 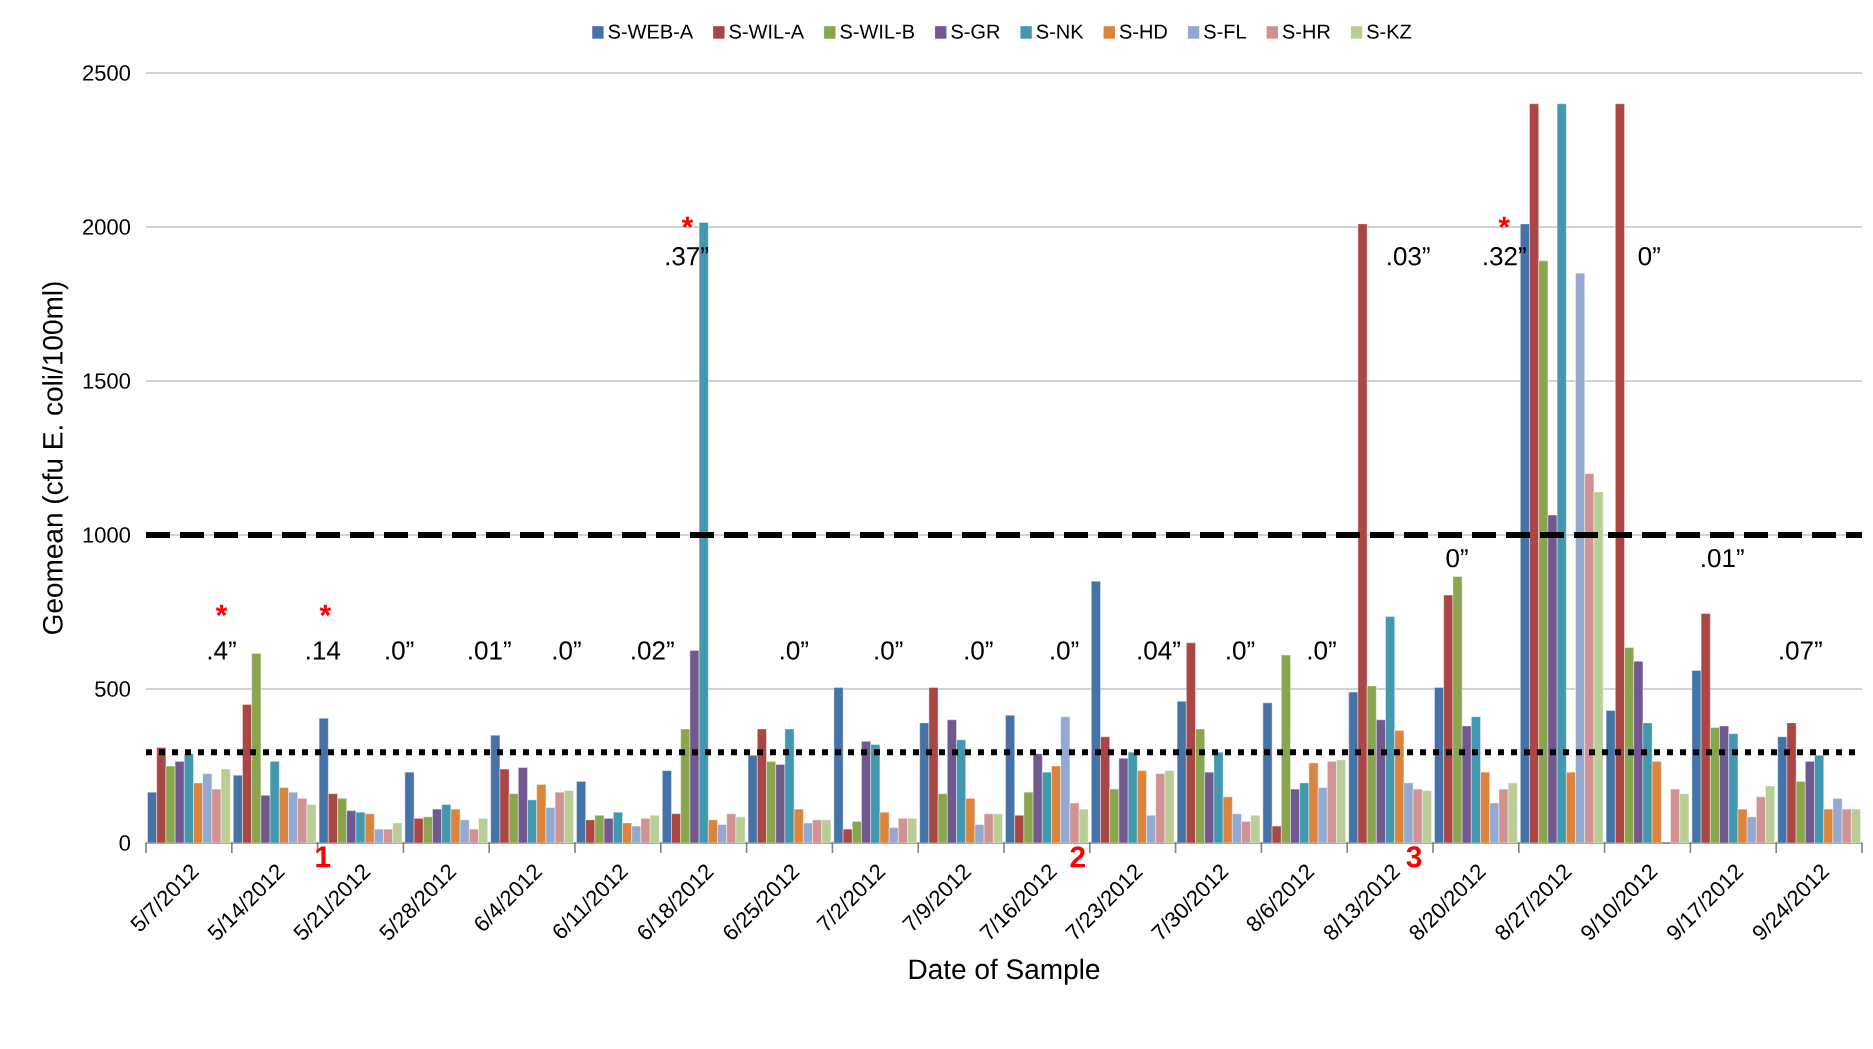 I want to click on legend-label: S-WEB-A, so click(x=651, y=31).